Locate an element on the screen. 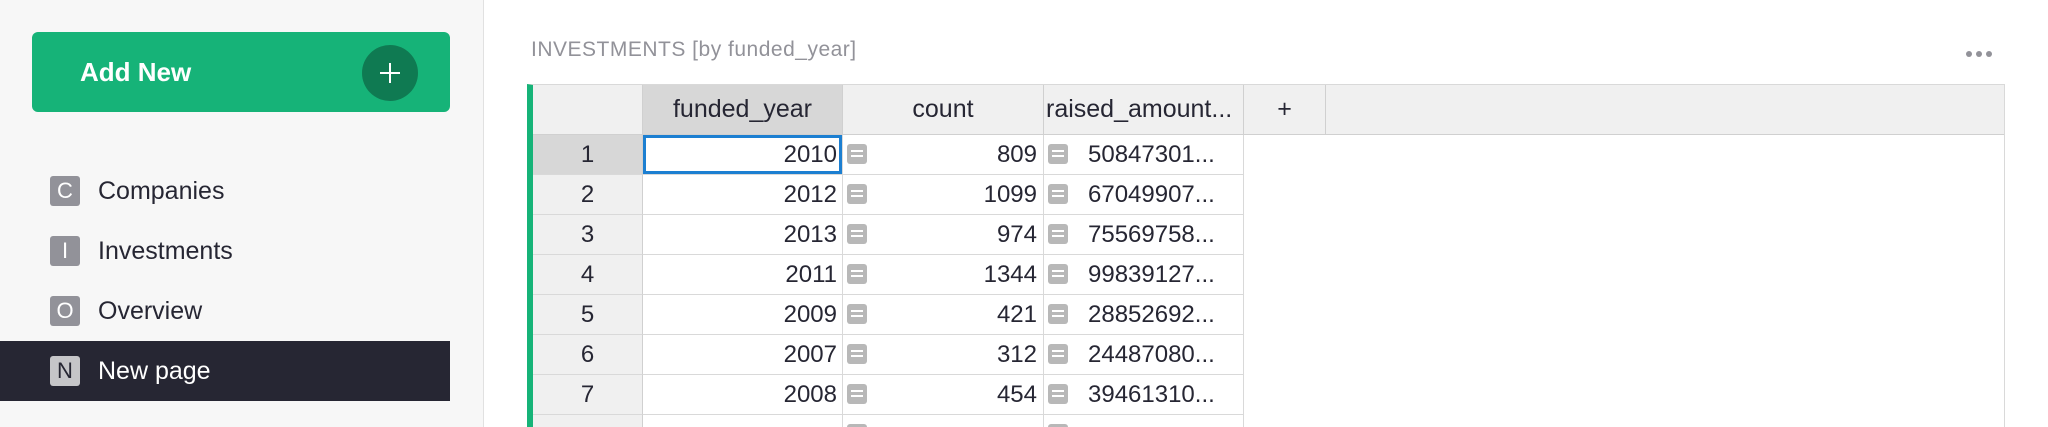 Image resolution: width=2048 pixels, height=427 pixels. page-item-label: Investments is located at coordinates (165, 251).